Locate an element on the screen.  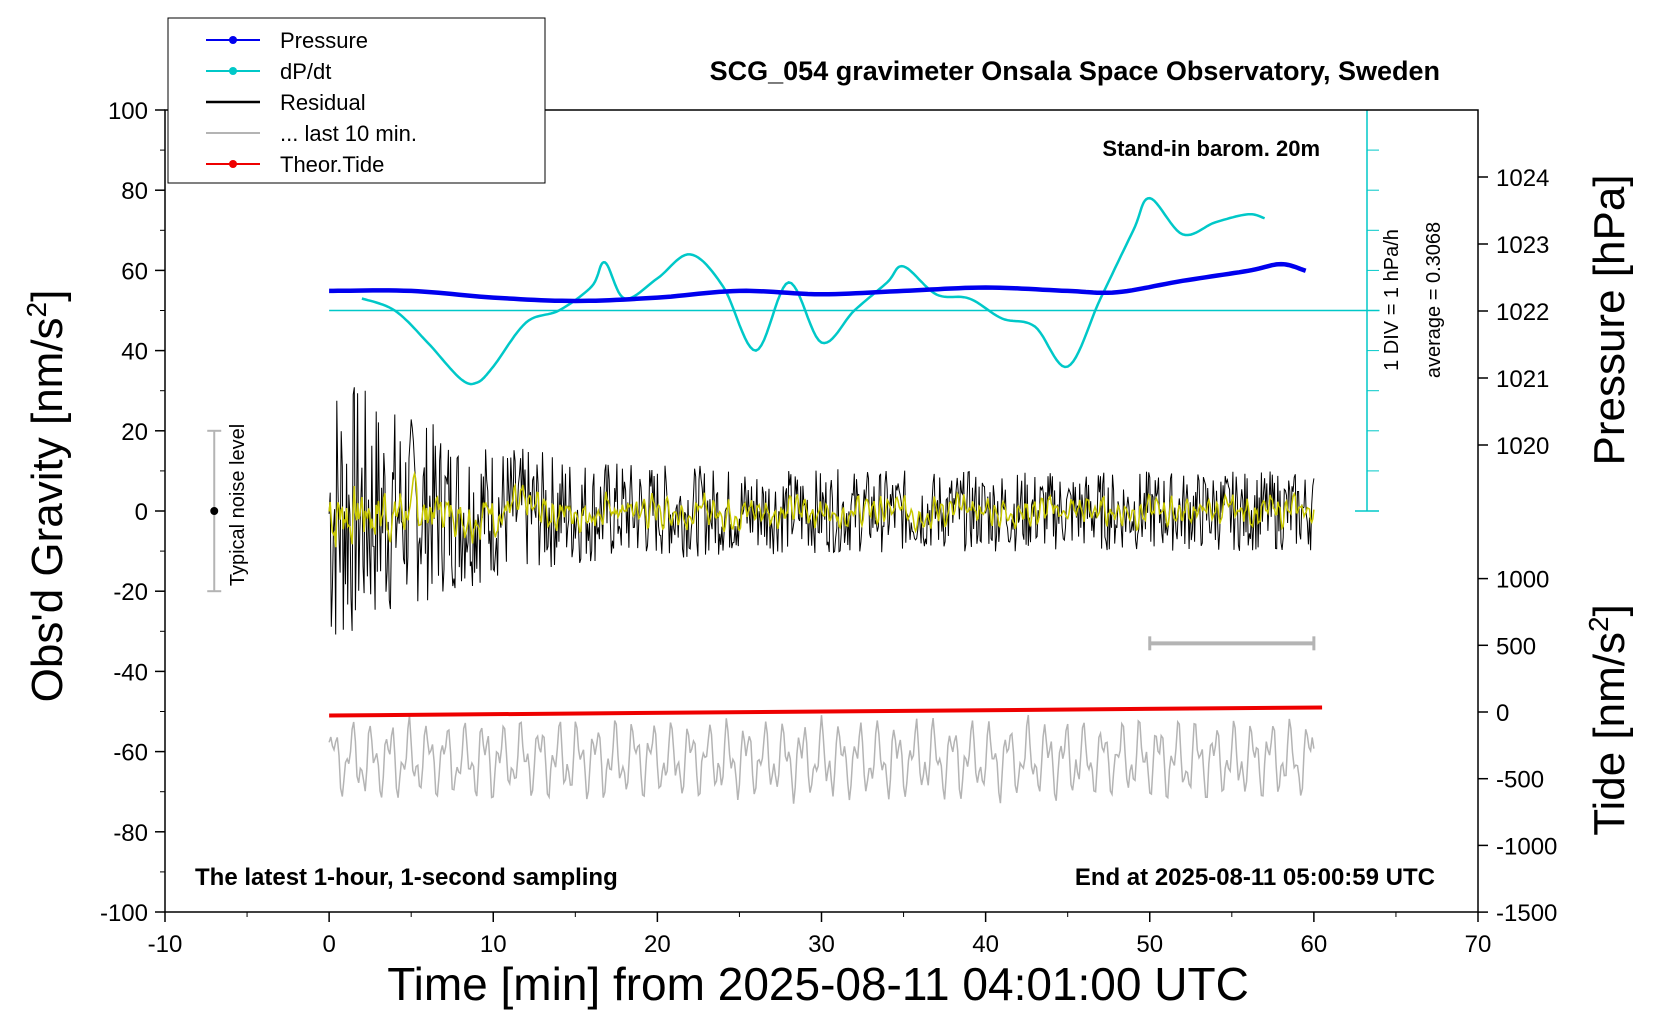
legend-box is located at coordinates (356, 100).